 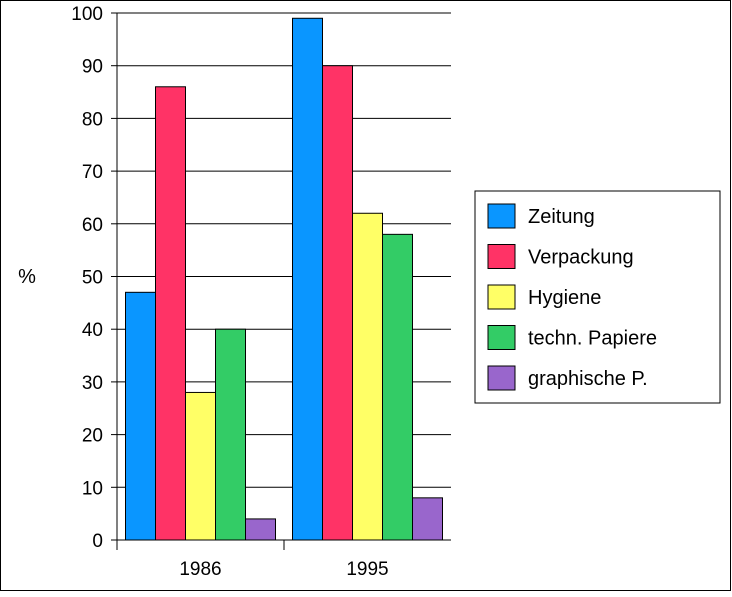 What do you see at coordinates (337, 303) in the screenshot?
I see `bar-verpackung-1995` at bounding box center [337, 303].